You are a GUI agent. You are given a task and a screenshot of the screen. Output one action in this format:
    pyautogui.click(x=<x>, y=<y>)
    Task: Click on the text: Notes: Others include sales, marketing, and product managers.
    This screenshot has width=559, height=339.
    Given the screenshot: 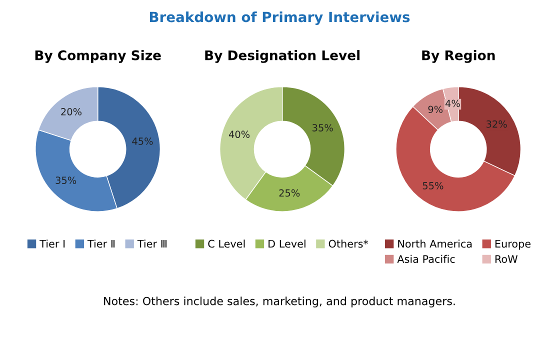 What is the action you would take?
    pyautogui.click(x=279, y=302)
    